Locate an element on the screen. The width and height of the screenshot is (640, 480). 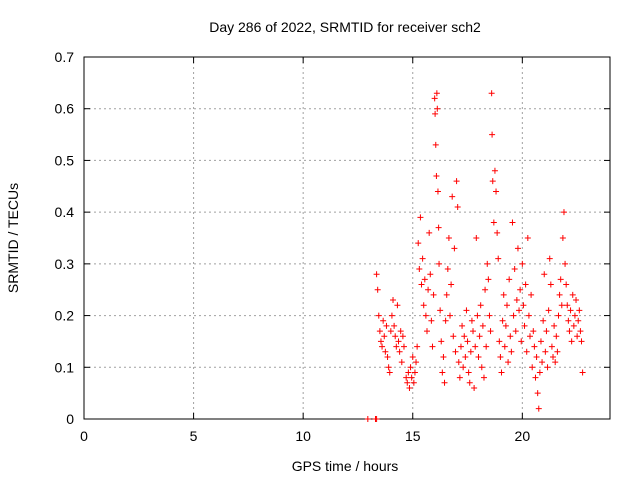
y-tick-label: 0 is located at coordinates (70, 419).